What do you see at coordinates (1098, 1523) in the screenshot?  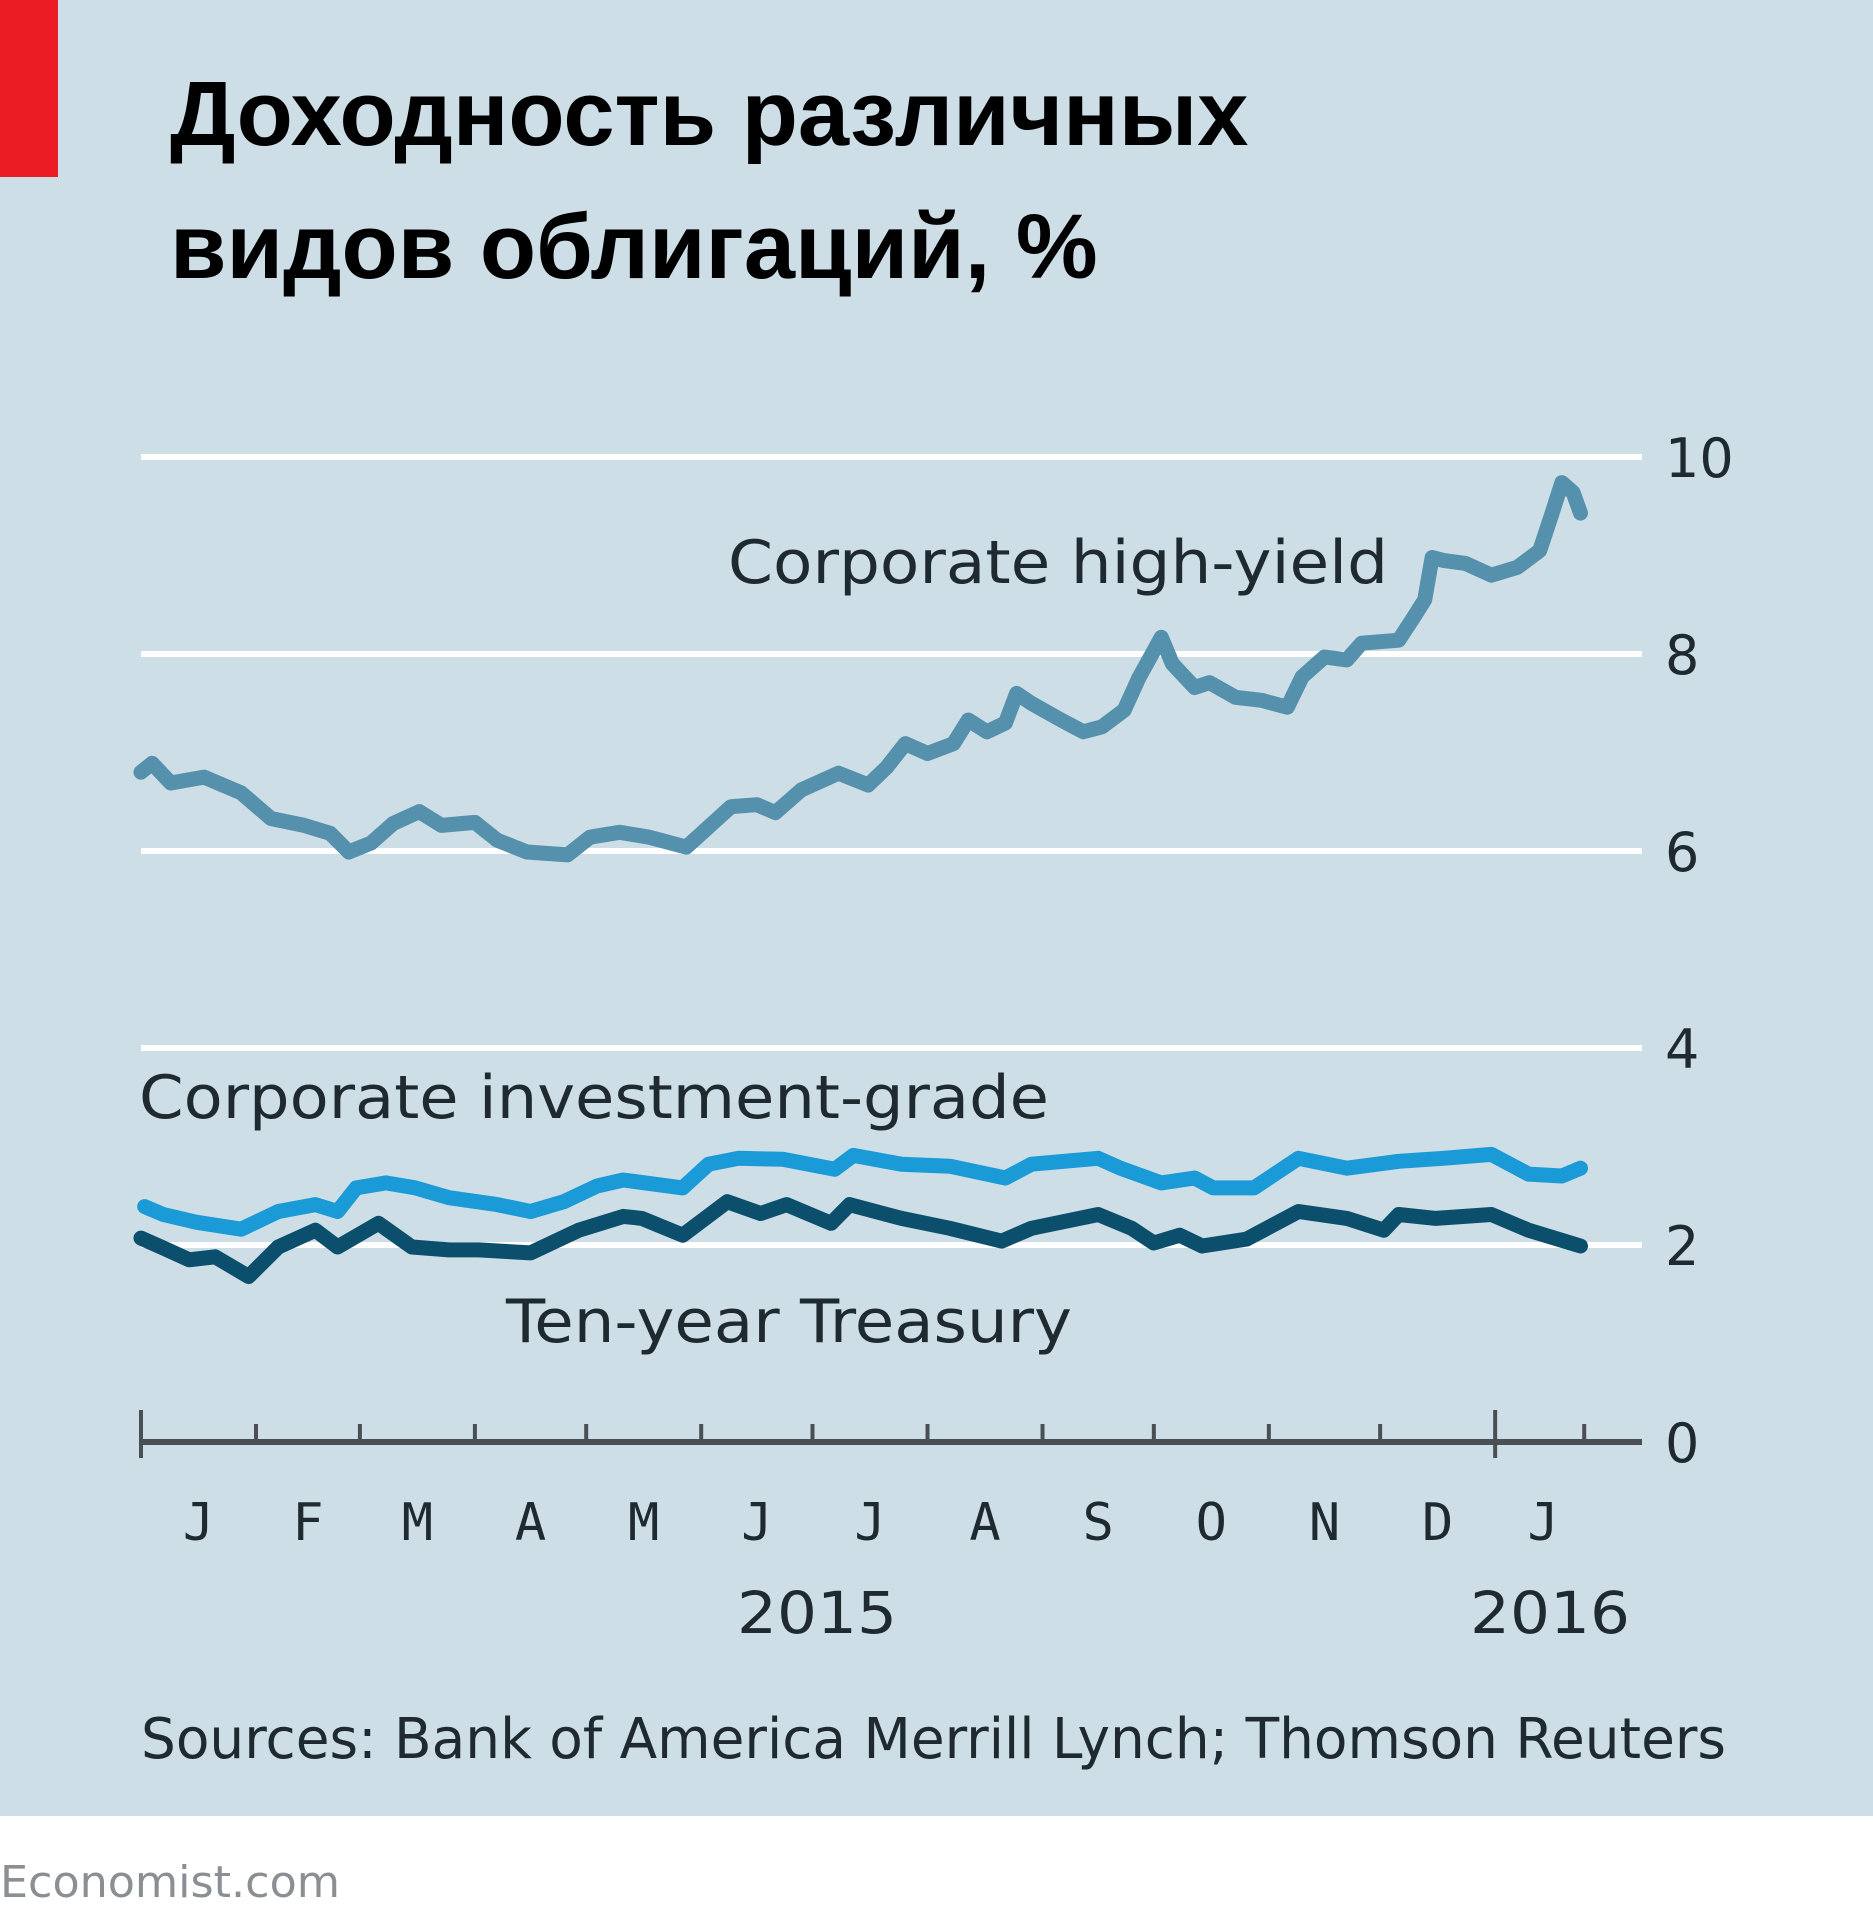 I see `month-label: S` at bounding box center [1098, 1523].